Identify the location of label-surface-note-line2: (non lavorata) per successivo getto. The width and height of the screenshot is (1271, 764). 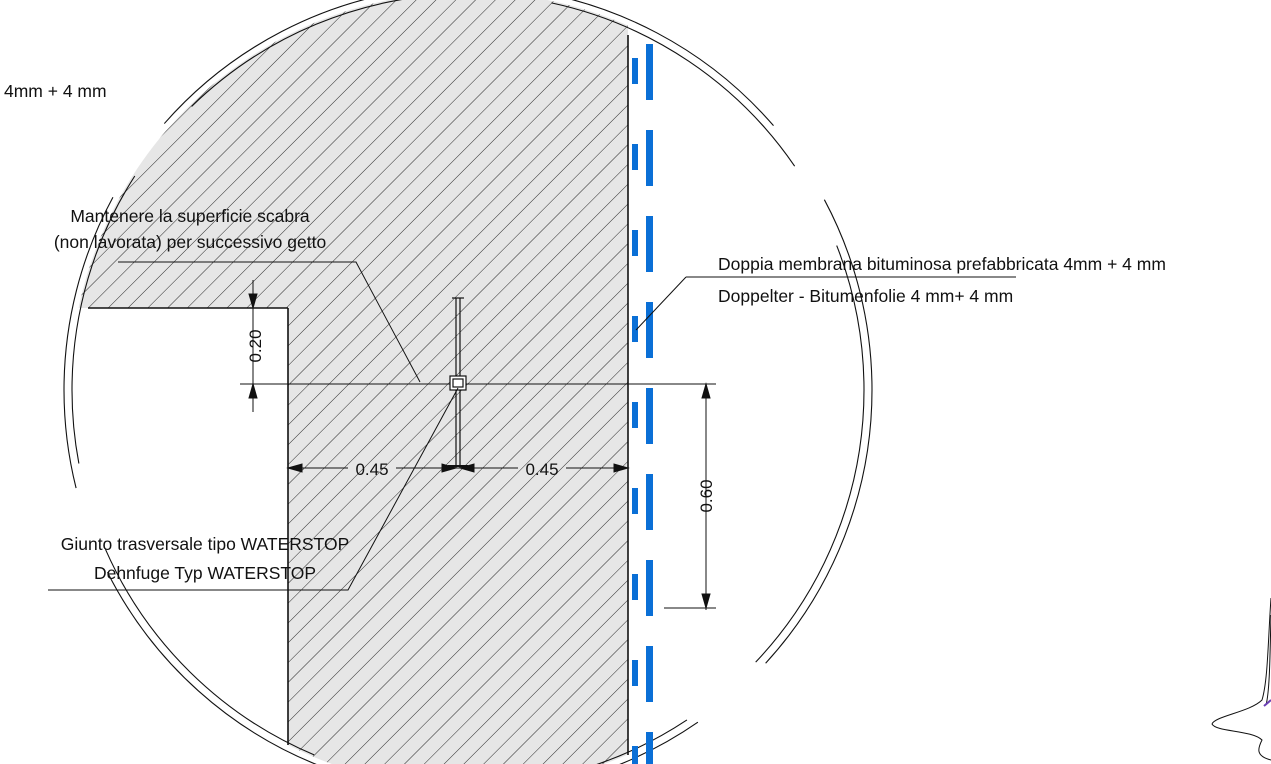
(190, 242).